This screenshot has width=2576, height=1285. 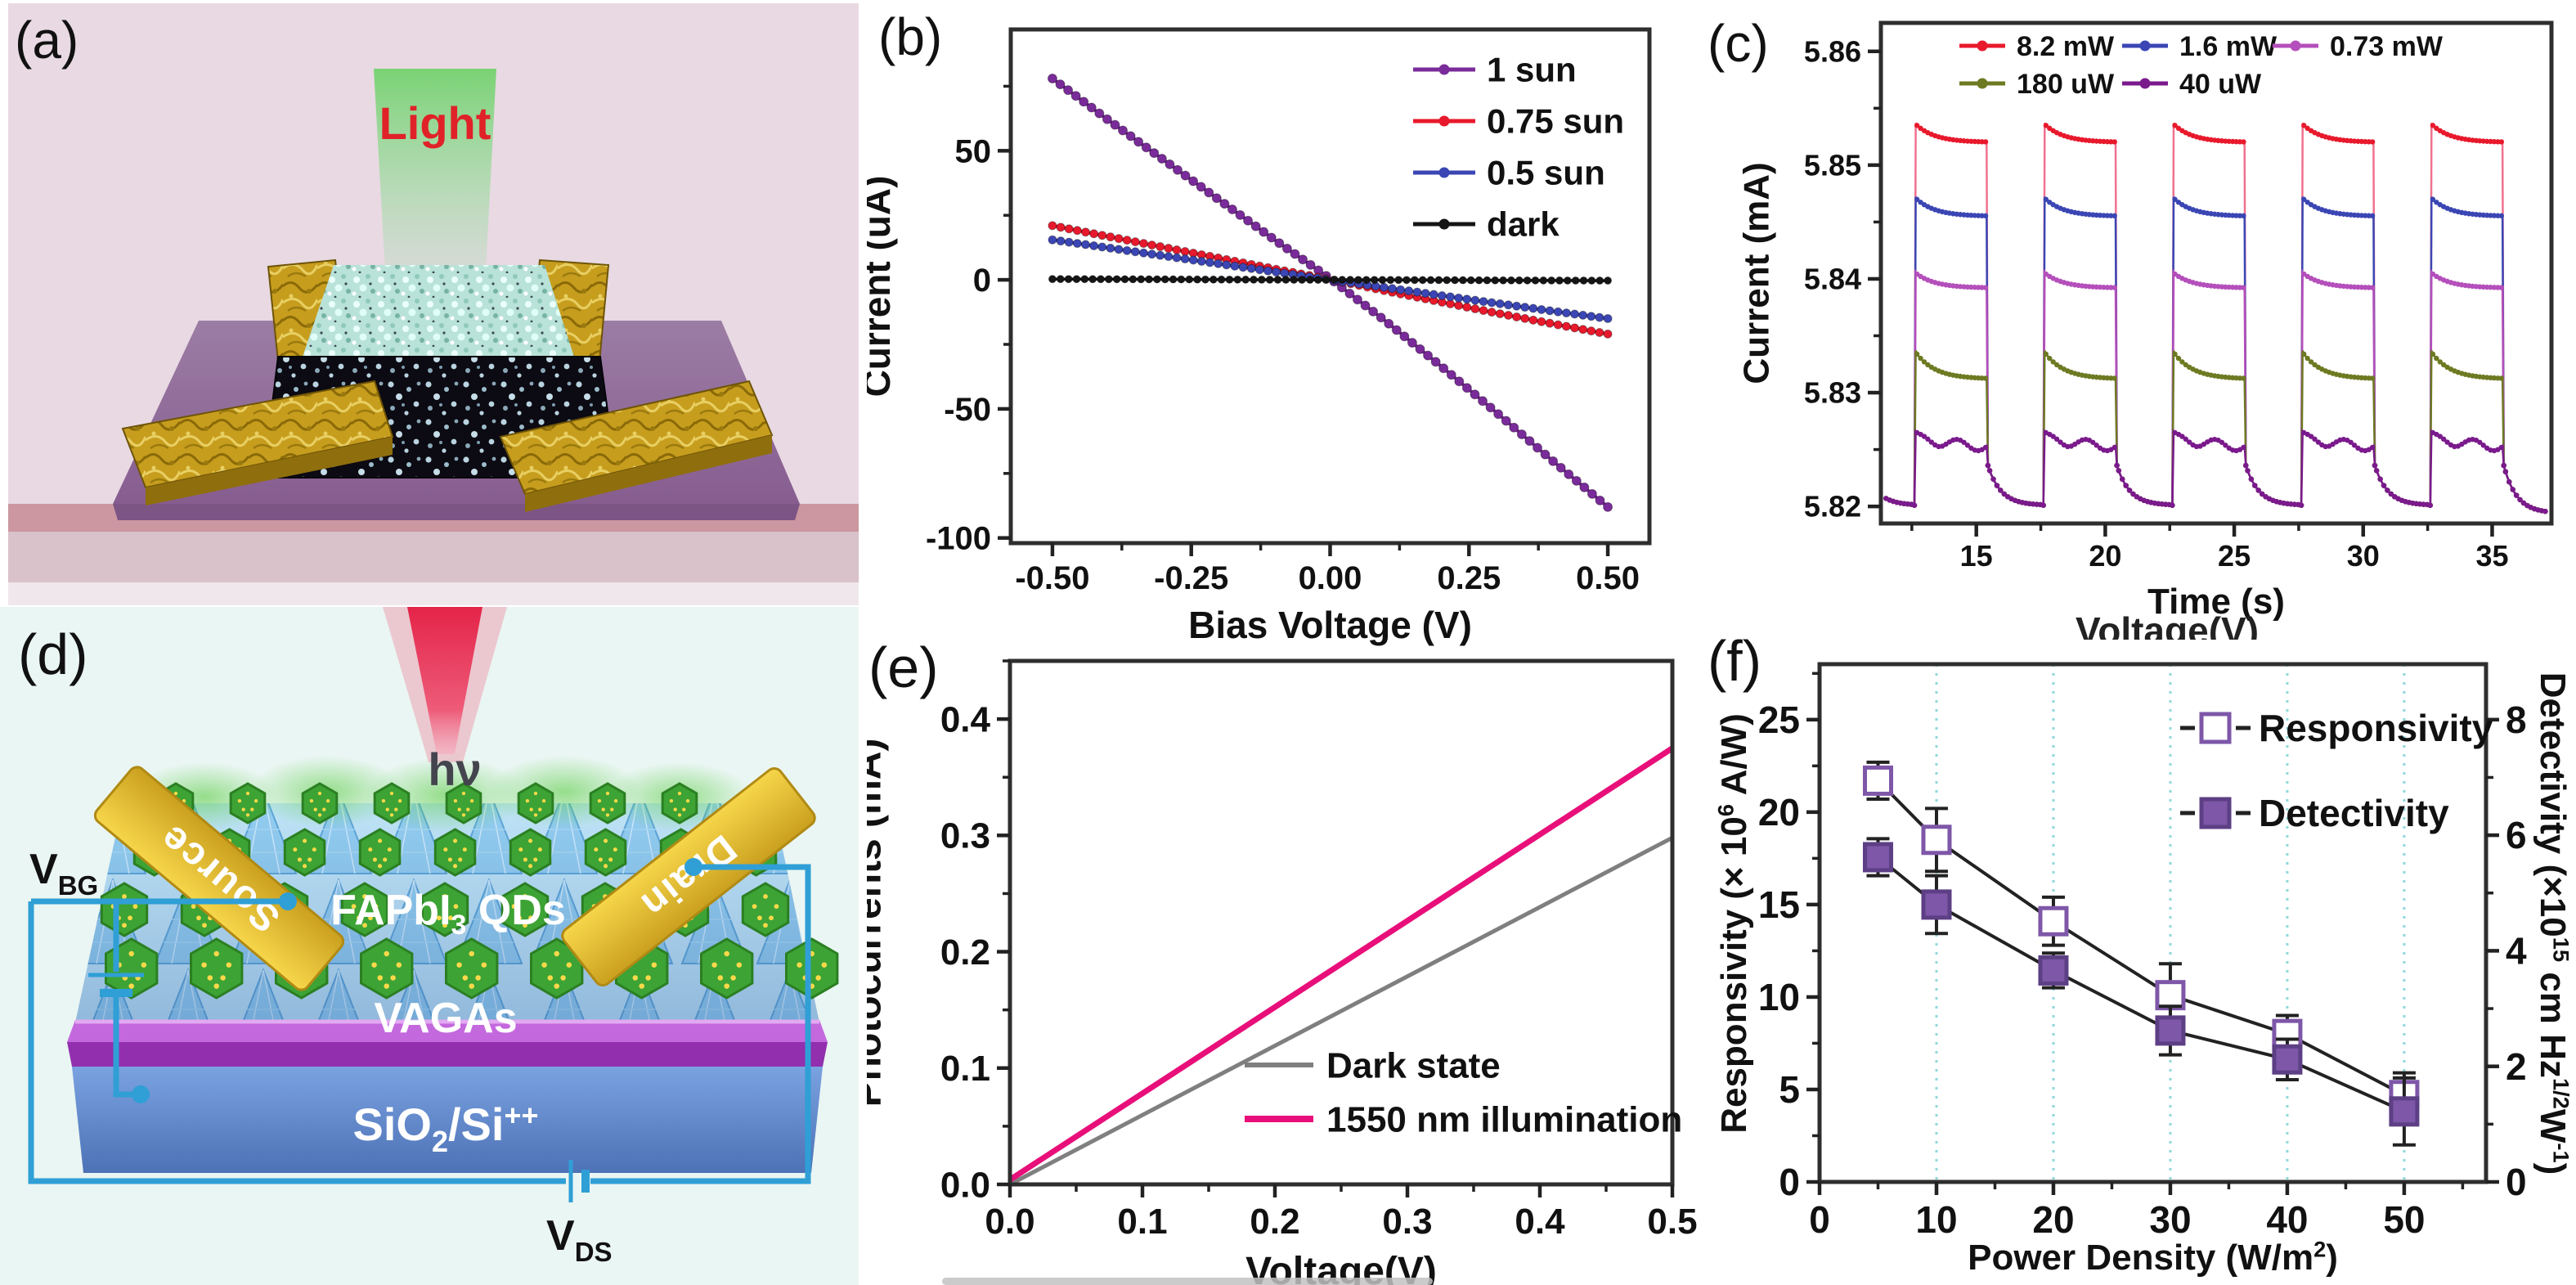 I want to click on svg-text: 4, so click(x=2516, y=952).